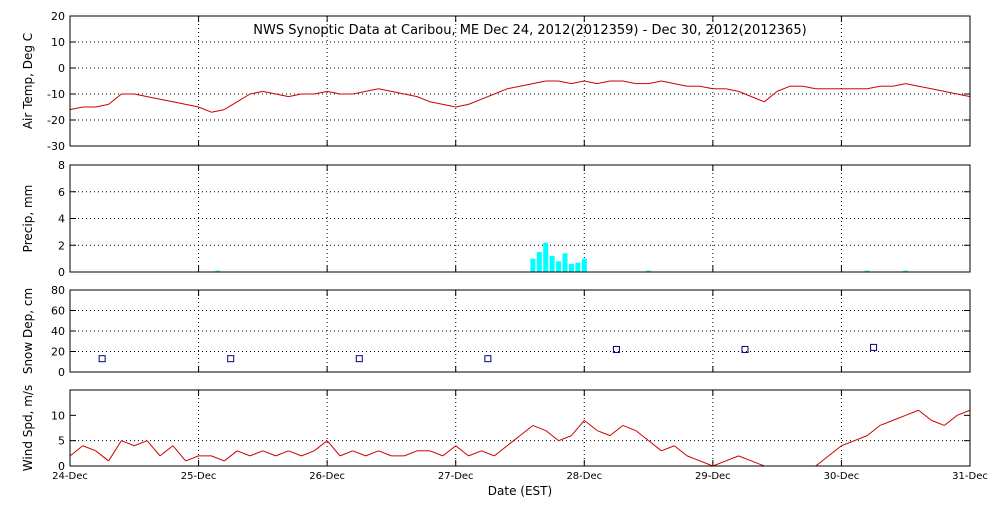 The height and width of the screenshot is (505, 1000). What do you see at coordinates (61, 245) in the screenshot?
I see `y-tick-label: 2` at bounding box center [61, 245].